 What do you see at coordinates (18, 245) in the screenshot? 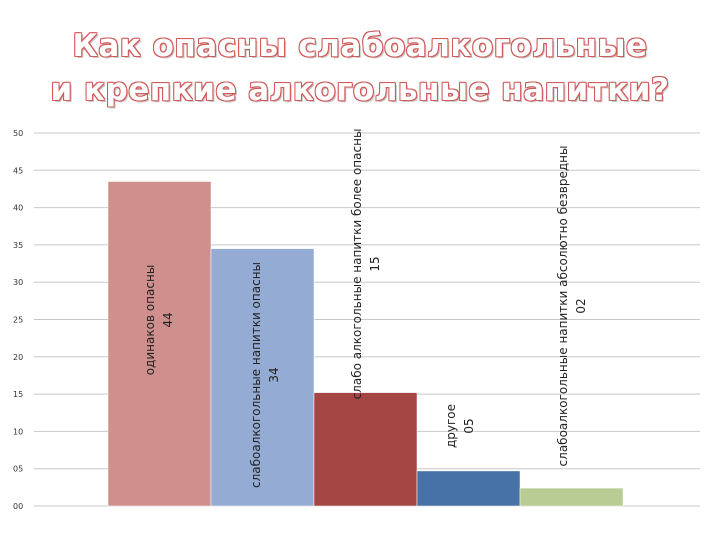
I see `y-tick-label: 35` at bounding box center [18, 245].